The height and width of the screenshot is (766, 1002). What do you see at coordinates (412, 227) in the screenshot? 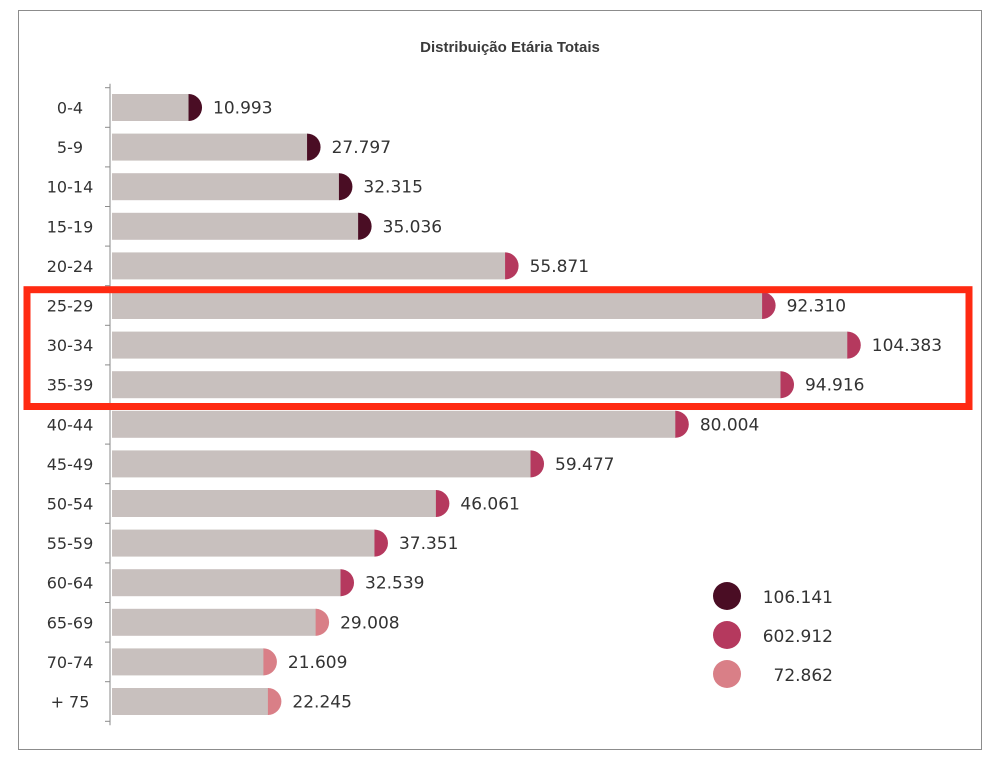
I see `value-label-3: 35.036` at bounding box center [412, 227].